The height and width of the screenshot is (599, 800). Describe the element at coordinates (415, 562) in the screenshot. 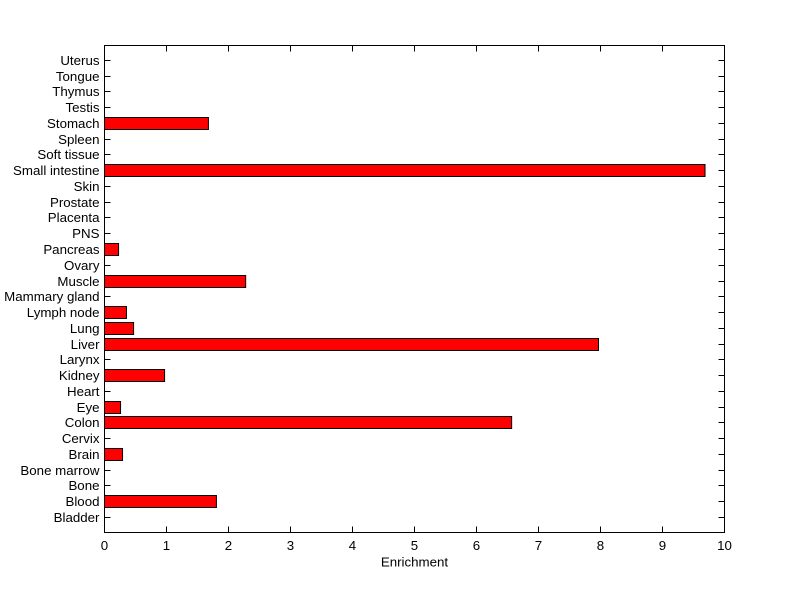

I see `svg-text: Enrichment` at that location.